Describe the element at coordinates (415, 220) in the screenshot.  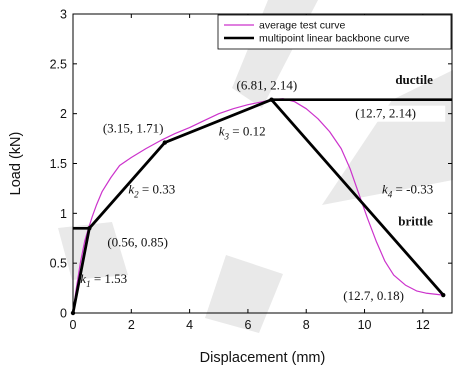
I see `behavior-label-brittle: brittle` at that location.